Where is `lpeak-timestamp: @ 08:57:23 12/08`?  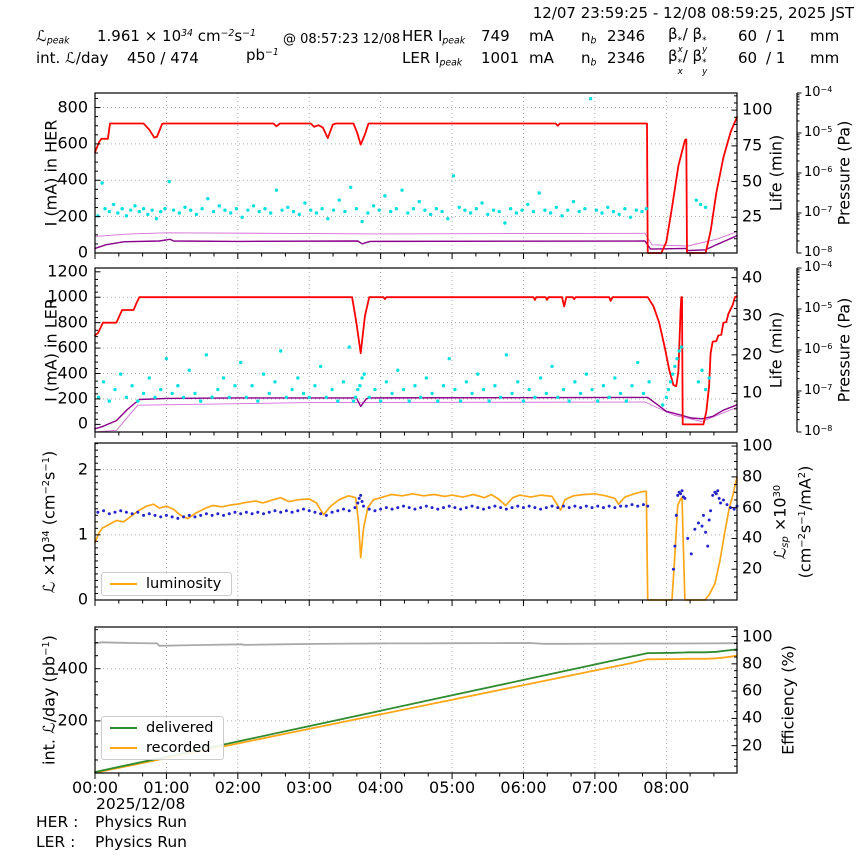
lpeak-timestamp: @ 08:57:23 12/08 is located at coordinates (342, 39).